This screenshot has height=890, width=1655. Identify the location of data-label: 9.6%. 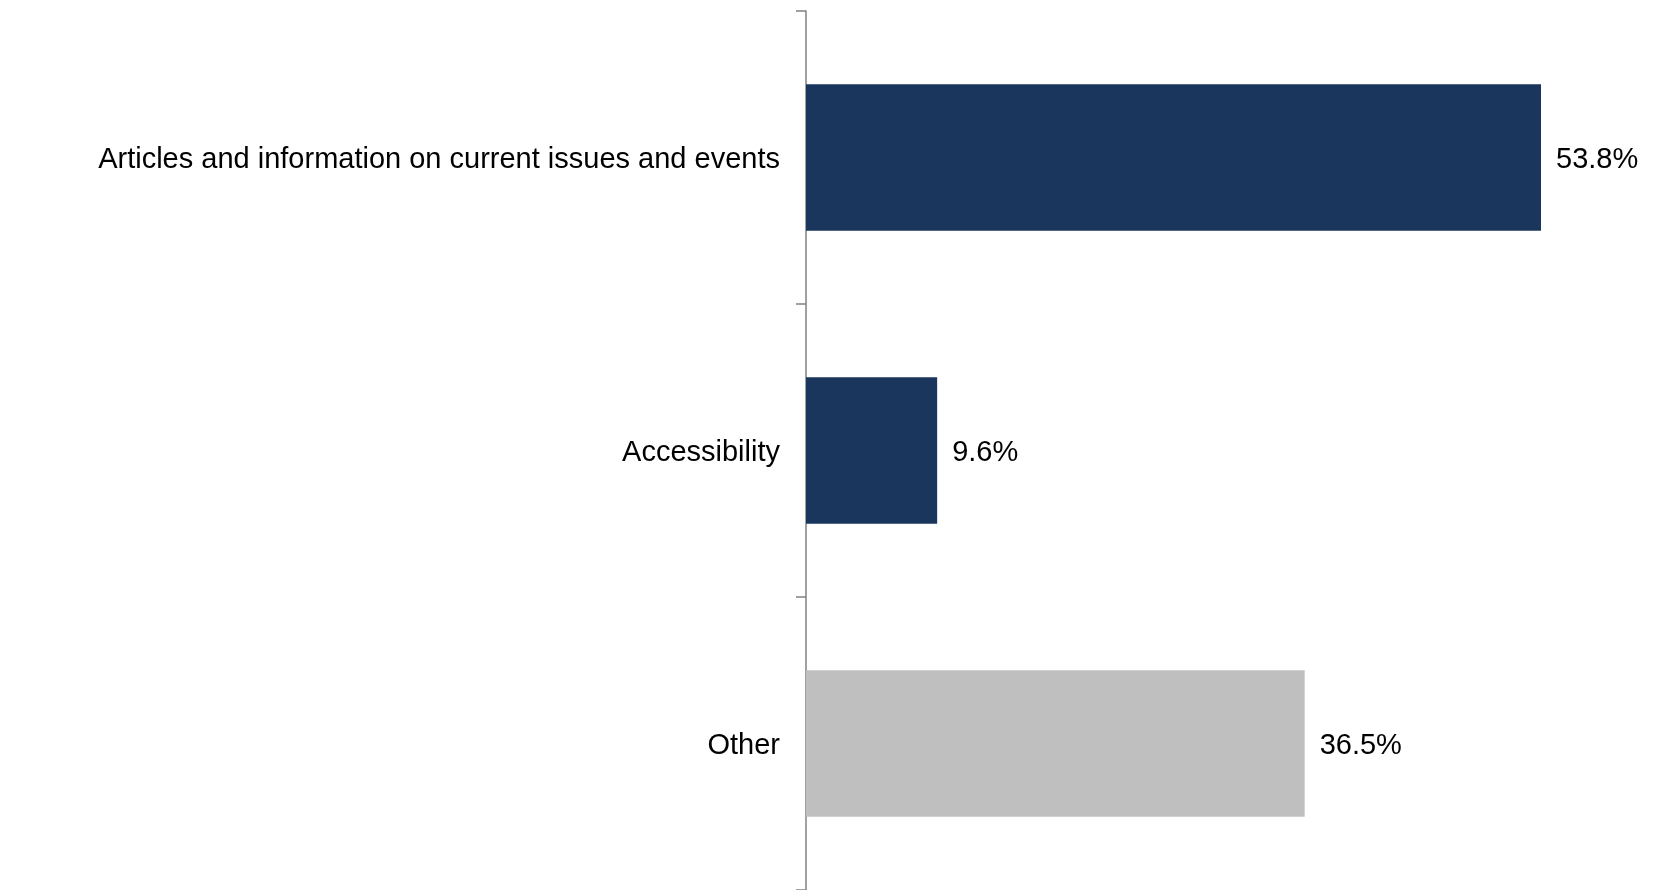
(985, 450).